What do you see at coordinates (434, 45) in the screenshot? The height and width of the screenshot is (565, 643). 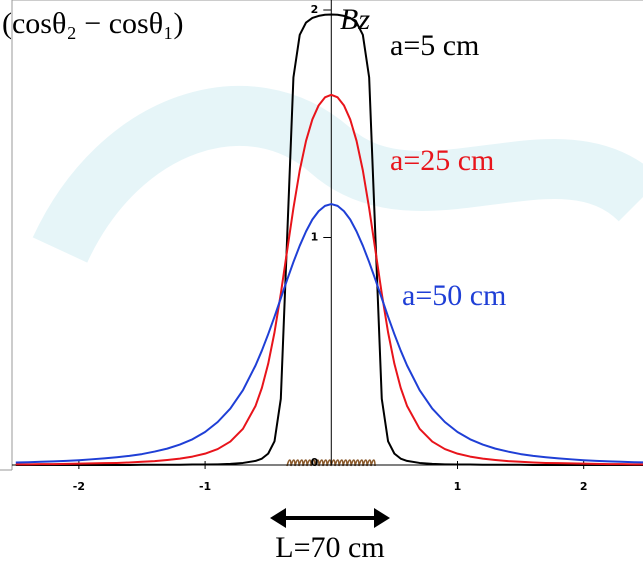 I see `legend-label: a=5 cm` at bounding box center [434, 45].